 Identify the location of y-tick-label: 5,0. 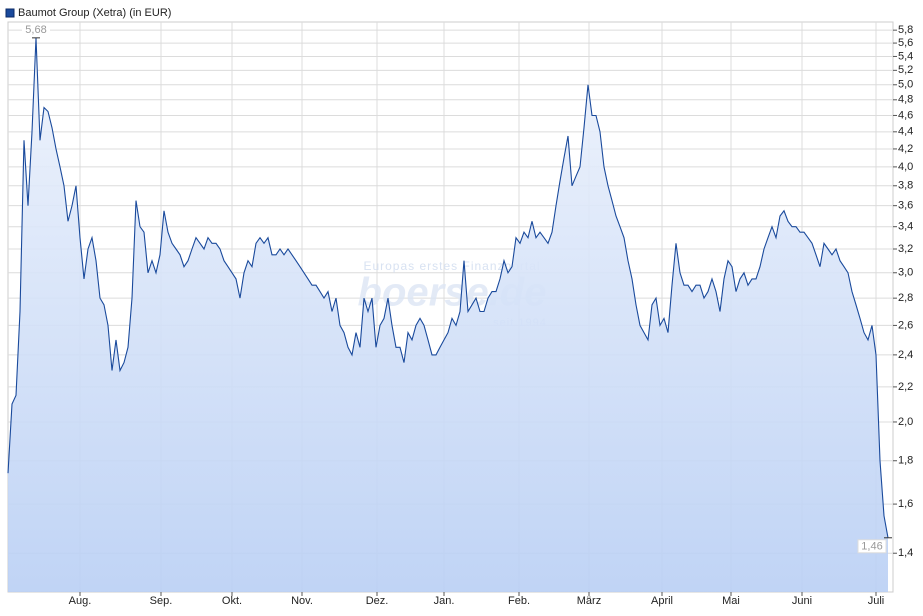
(905, 85).